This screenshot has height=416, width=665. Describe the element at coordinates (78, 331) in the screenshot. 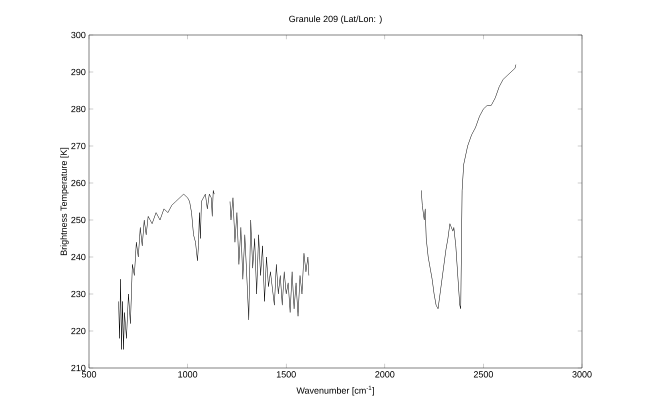

I see `y-tick-label: 220` at that location.